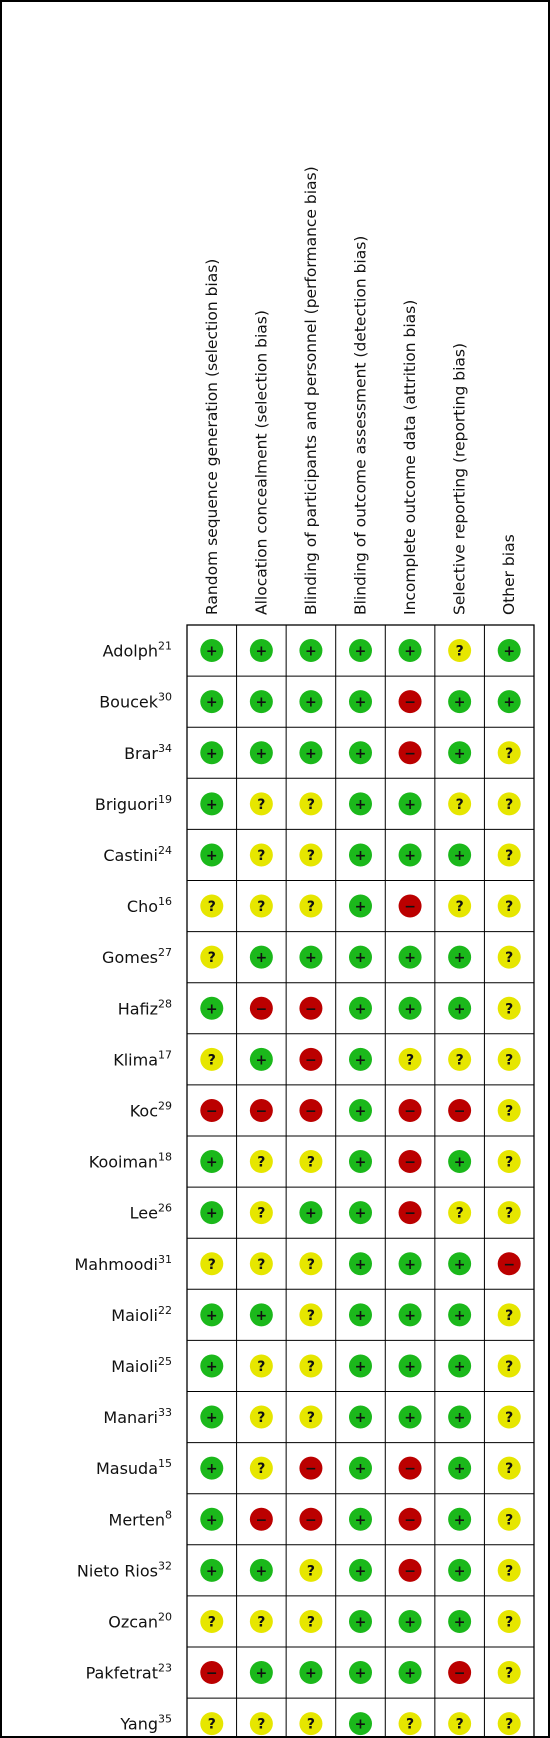 The width and height of the screenshot is (550, 1738). Describe the element at coordinates (165, 1003) in the screenshot. I see `study-reference: 28` at that location.